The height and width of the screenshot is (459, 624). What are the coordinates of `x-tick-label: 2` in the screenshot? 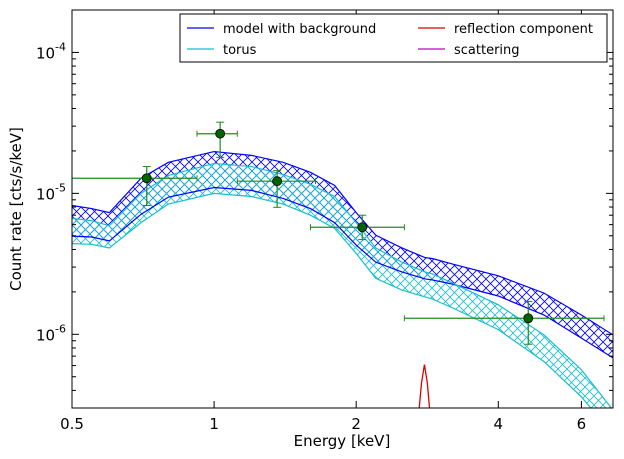 It's located at (356, 424).